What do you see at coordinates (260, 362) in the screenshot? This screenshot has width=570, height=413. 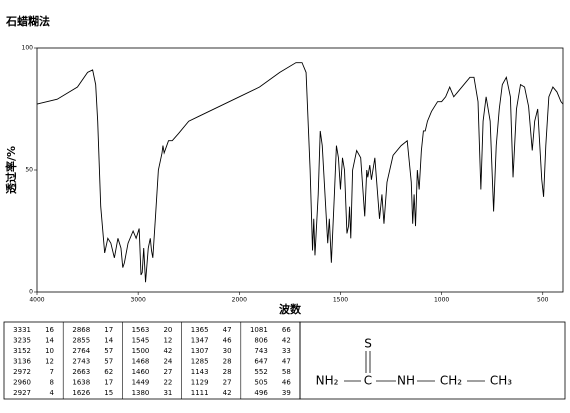 I see `table-cell: 647` at bounding box center [260, 362].